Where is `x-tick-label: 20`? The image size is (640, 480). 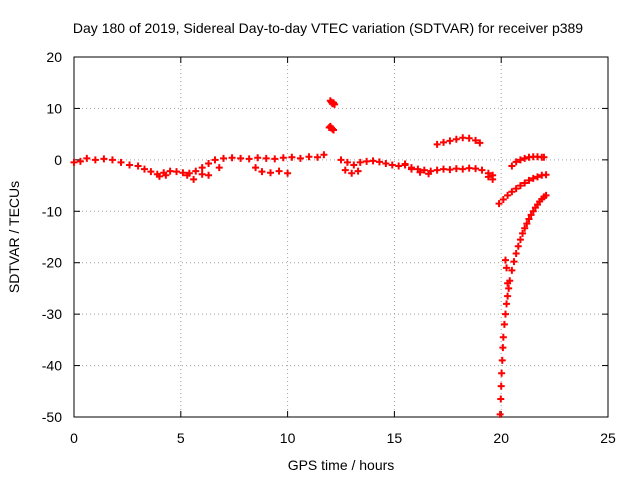
x-tick-label: 20 is located at coordinates (501, 438).